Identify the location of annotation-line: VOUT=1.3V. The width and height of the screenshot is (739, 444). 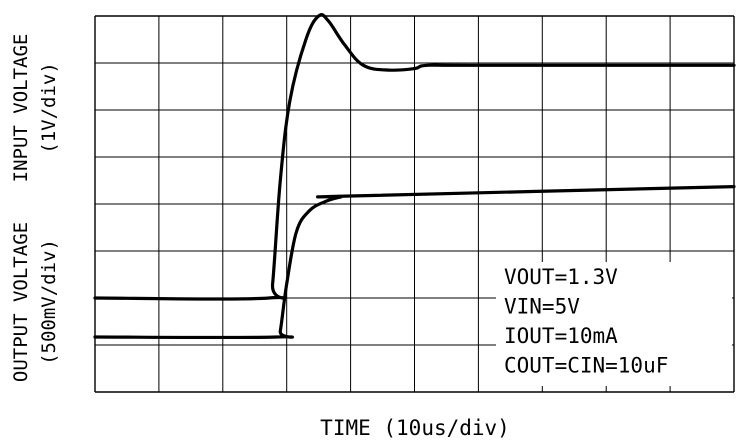
(561, 277).